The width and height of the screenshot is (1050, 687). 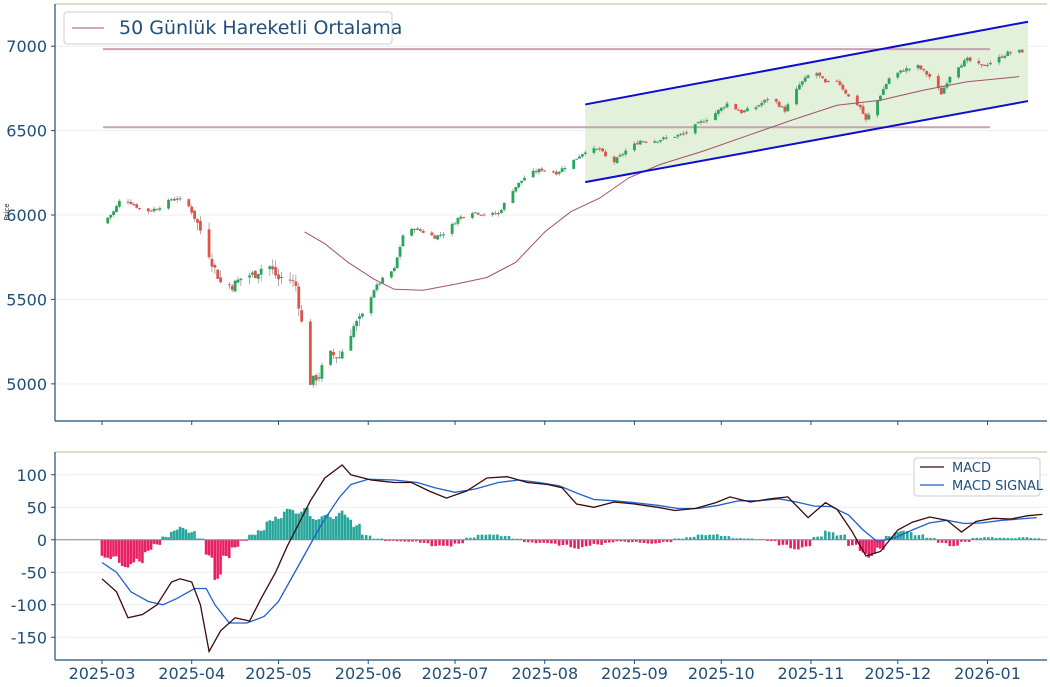 I want to click on x-tick-label: 2025-08, so click(x=544, y=673).